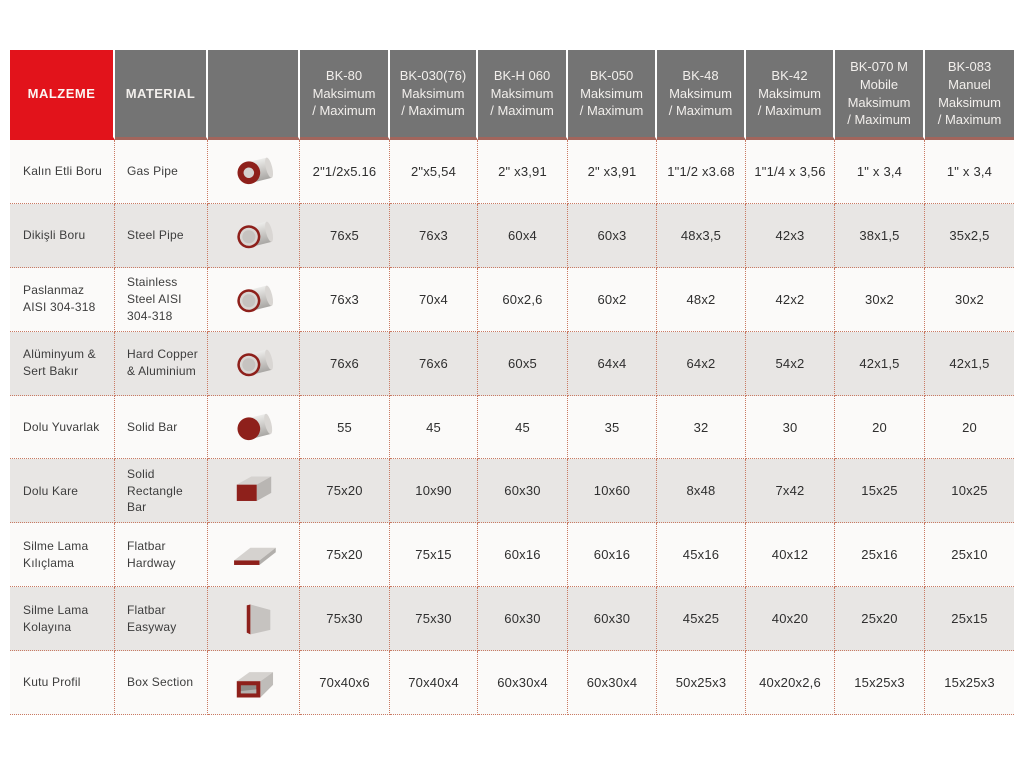 This screenshot has width=1024, height=768. I want to click on capacity-value: 60x5, so click(523, 363).